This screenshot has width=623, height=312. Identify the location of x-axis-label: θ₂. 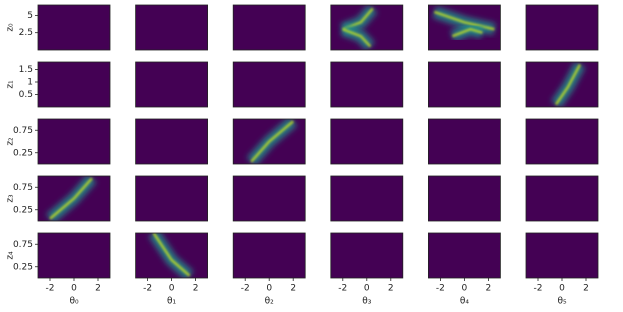
(270, 302).